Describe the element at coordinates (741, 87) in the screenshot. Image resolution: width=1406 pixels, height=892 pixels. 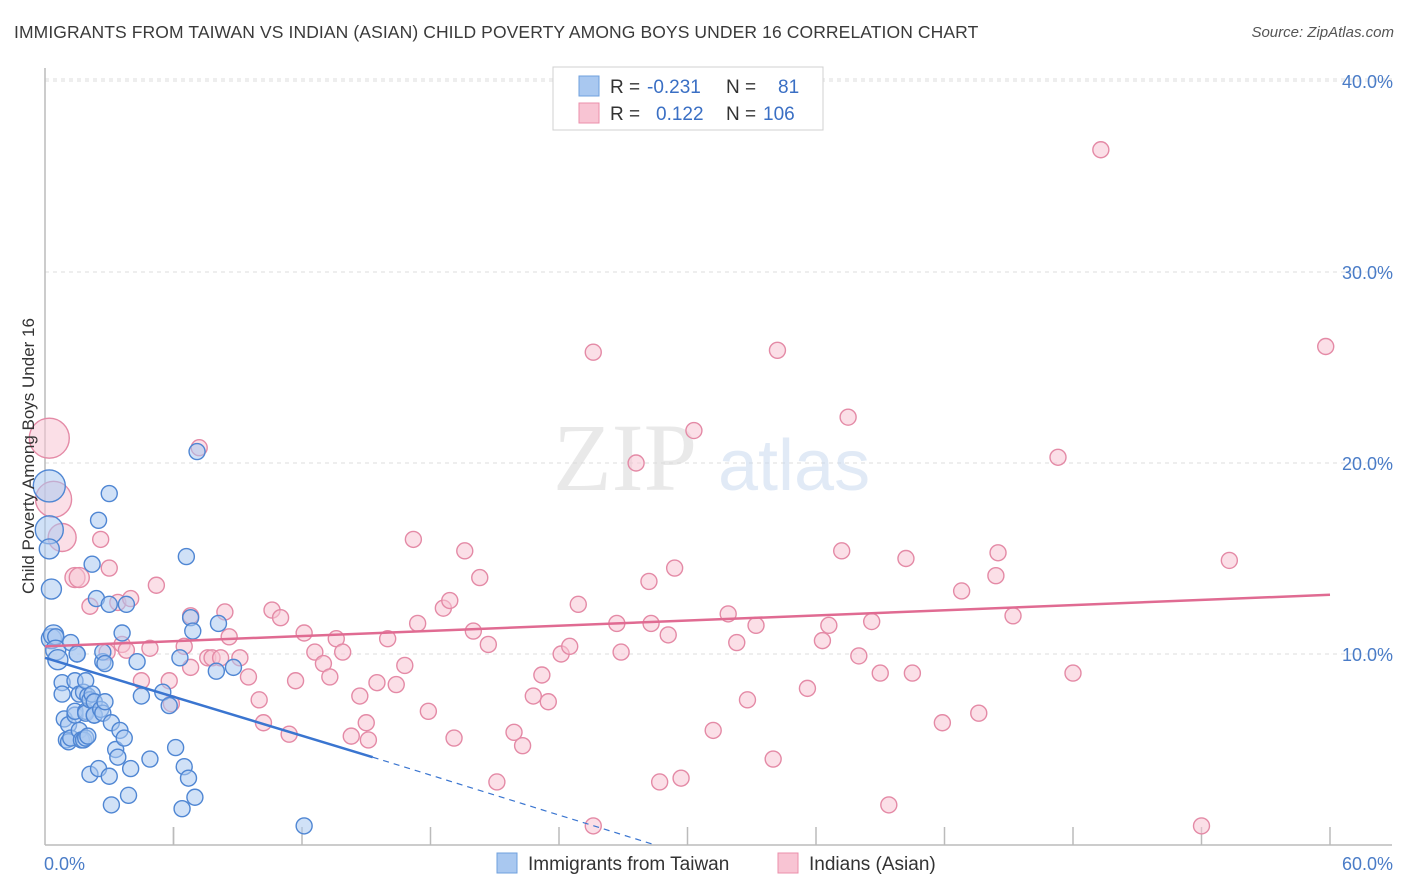
I see `legend-n-label-1: N =` at that location.